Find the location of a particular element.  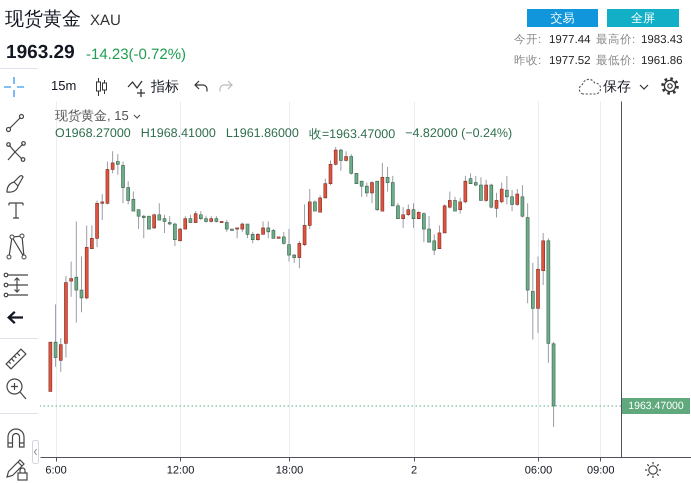

text: 1963.29 is located at coordinates (40, 53).